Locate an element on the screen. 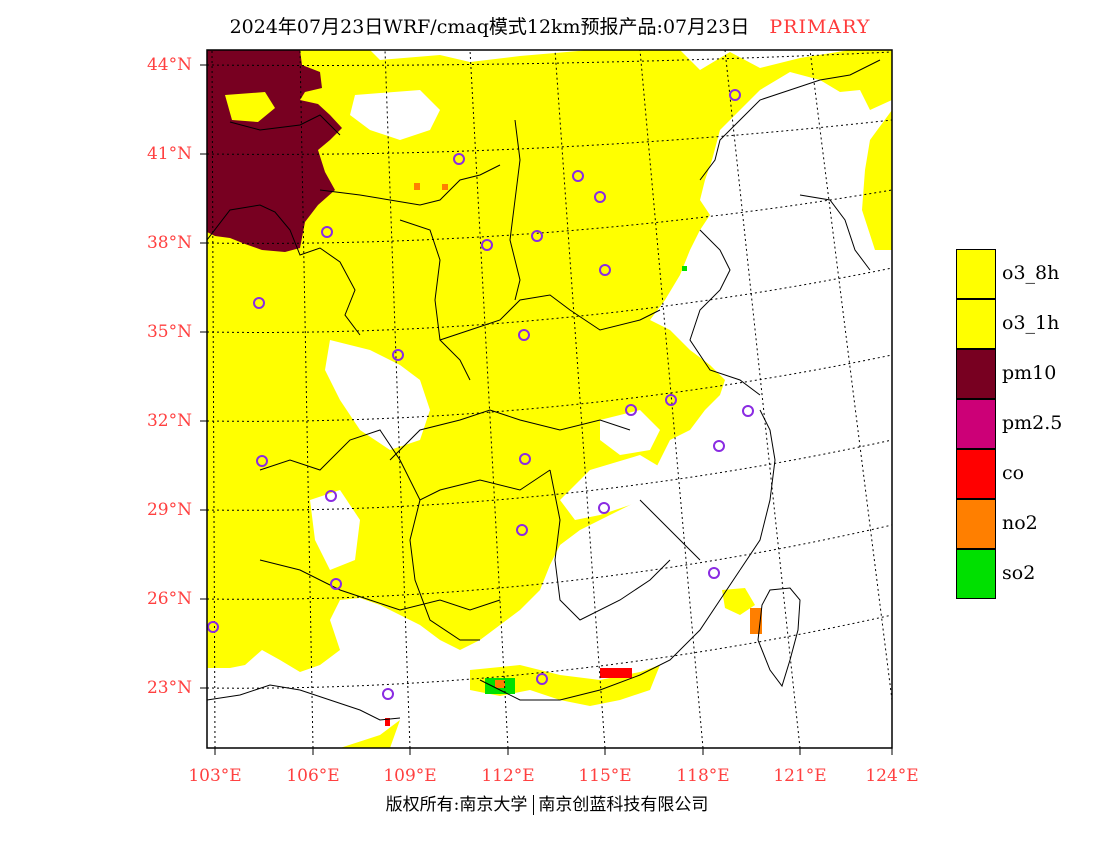  o3-region-coast-ne is located at coordinates (877, 180).